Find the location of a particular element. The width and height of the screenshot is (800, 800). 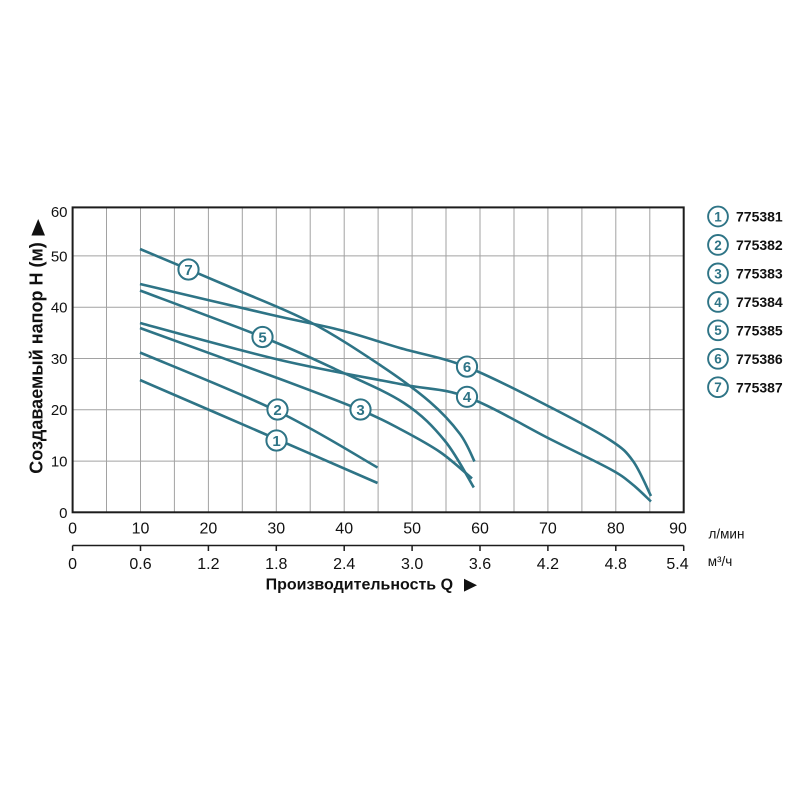

svg-text: м³/ч is located at coordinates (720, 561).